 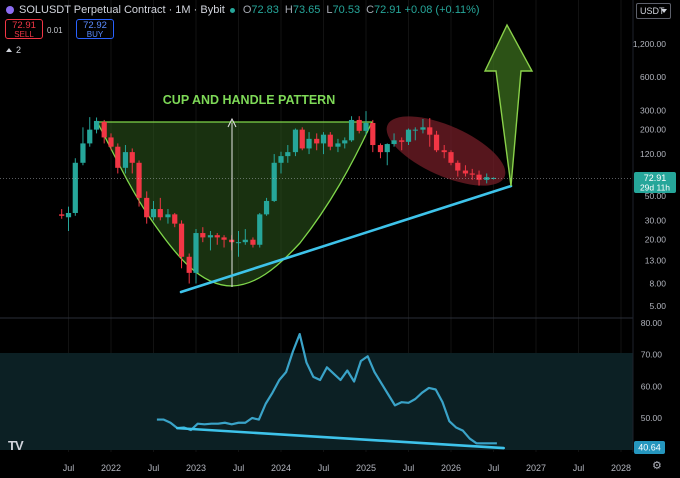 I want to click on price-tick-label: 13.00, so click(x=656, y=260).